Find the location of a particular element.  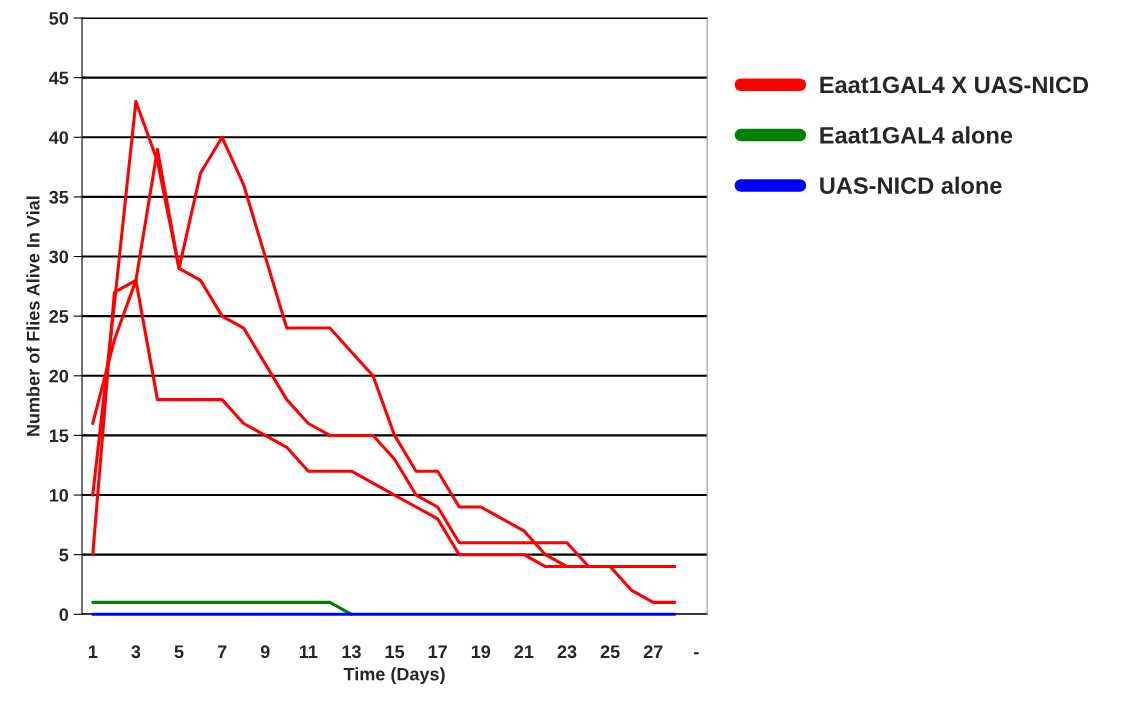

x-tick-label: 13 is located at coordinates (351, 652).